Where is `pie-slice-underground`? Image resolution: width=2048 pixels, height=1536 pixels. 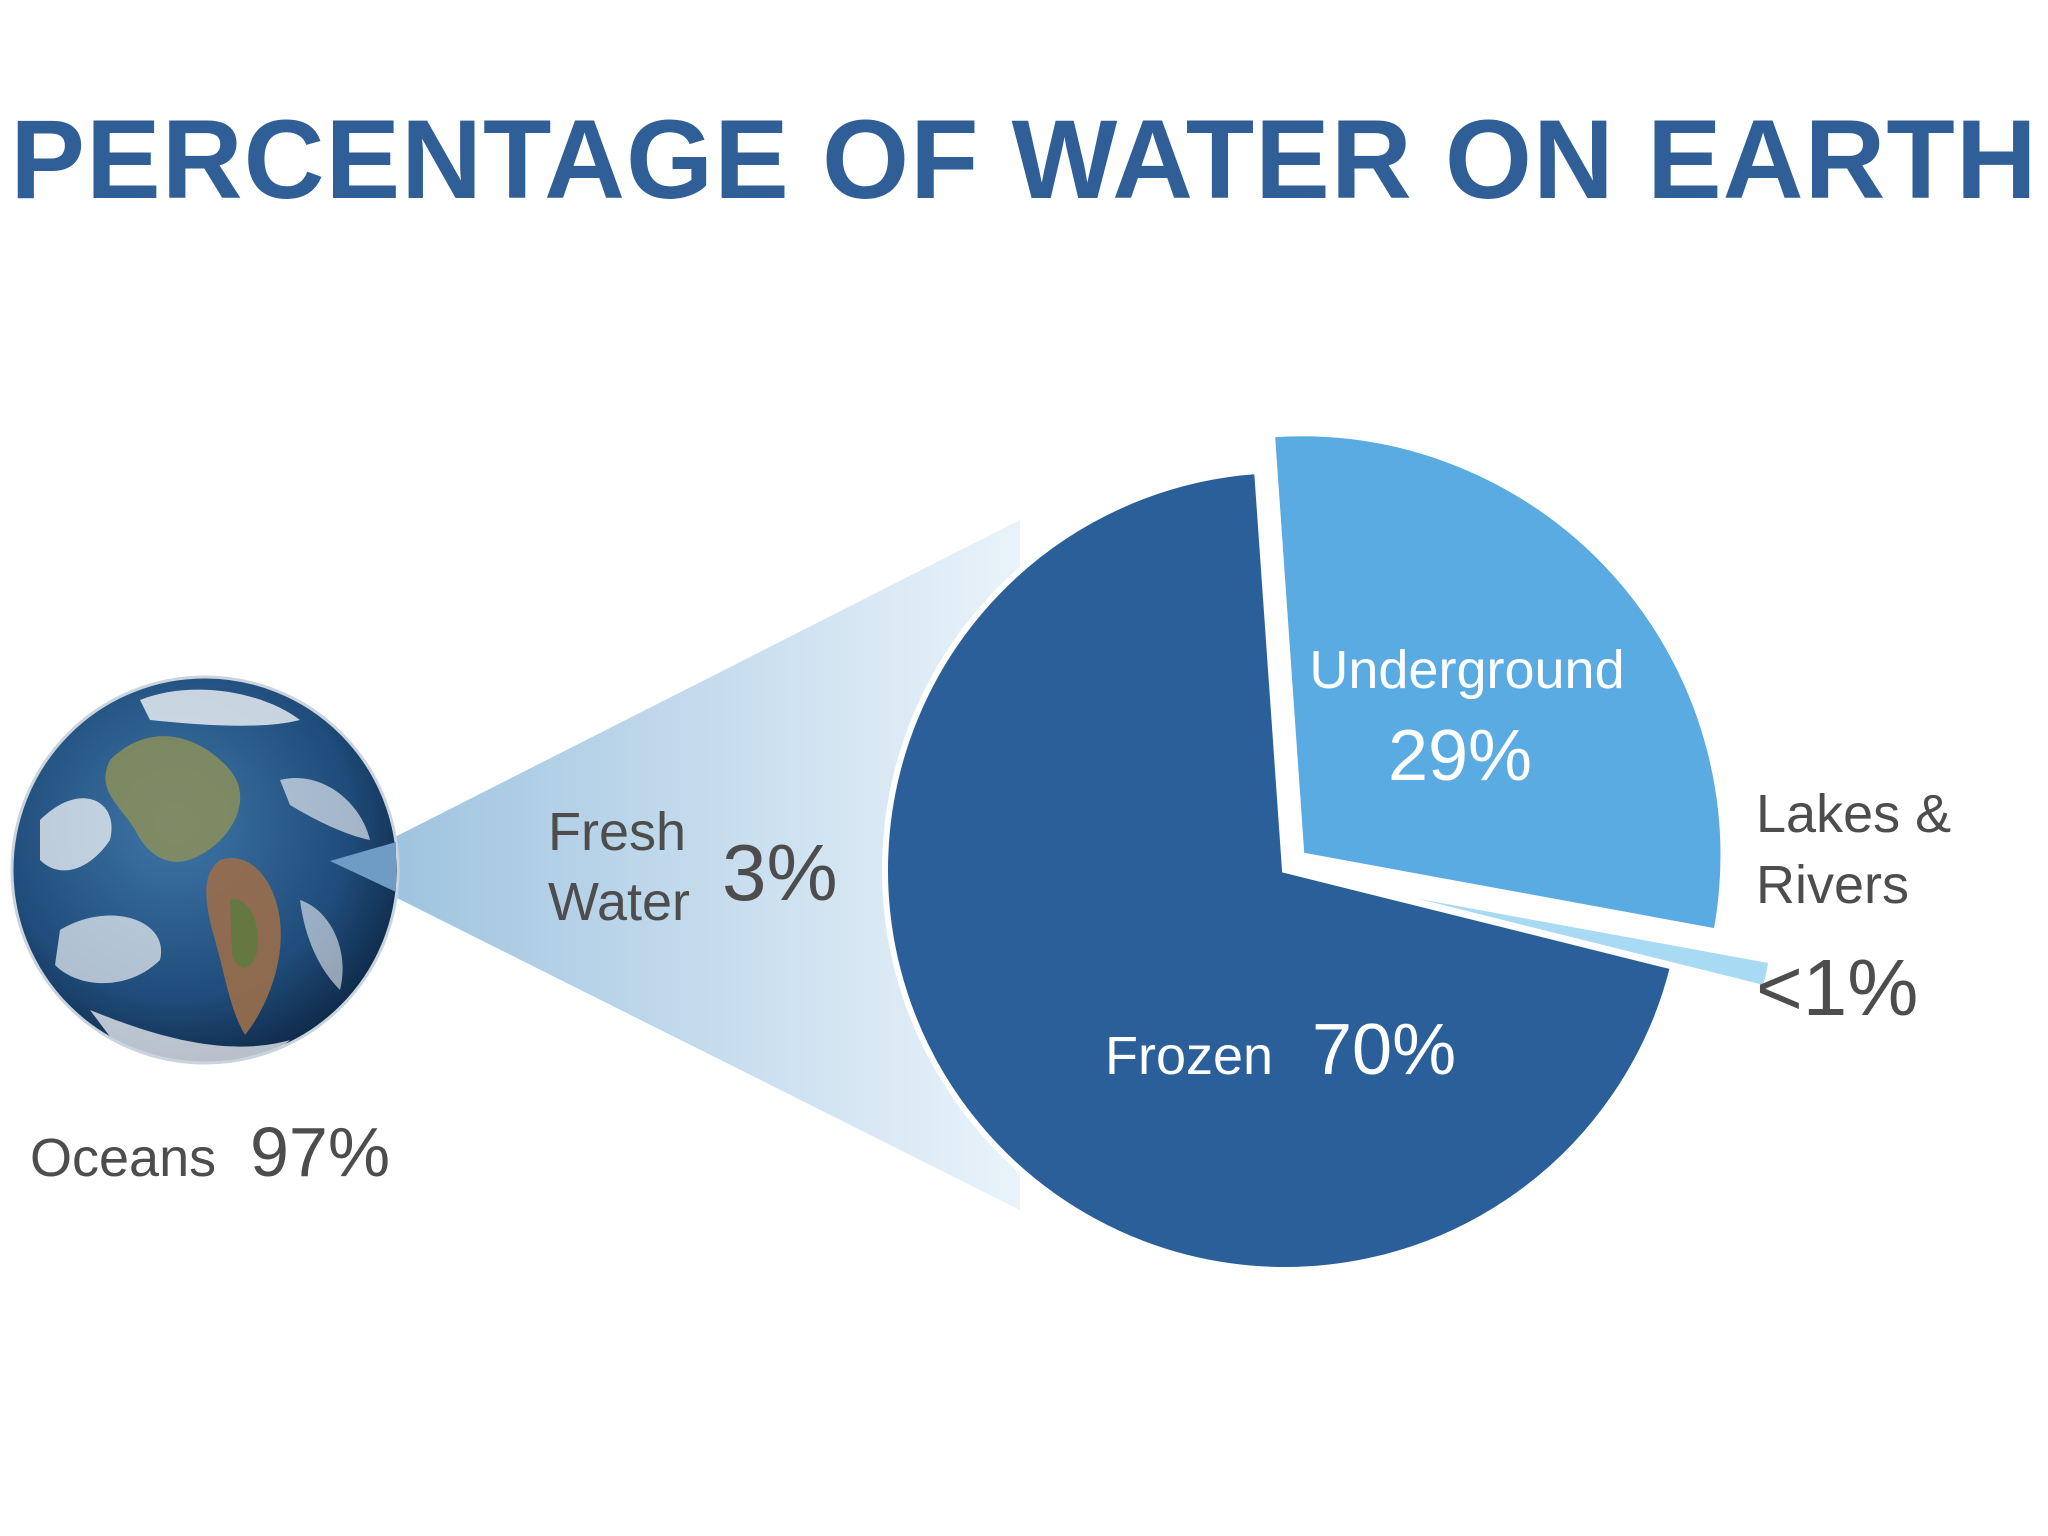 pie-slice-underground is located at coordinates (1497, 683).